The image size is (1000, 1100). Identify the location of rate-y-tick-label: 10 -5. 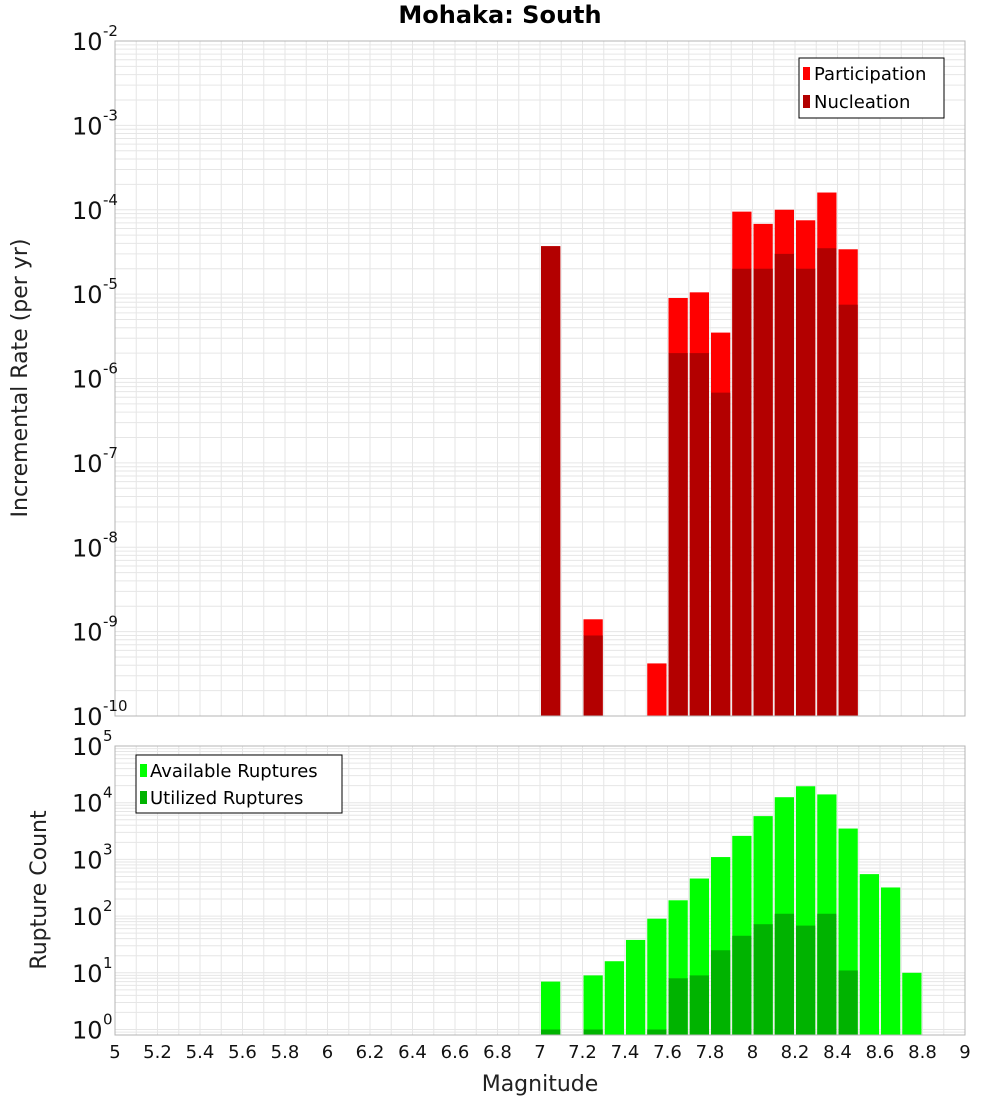
(95, 292).